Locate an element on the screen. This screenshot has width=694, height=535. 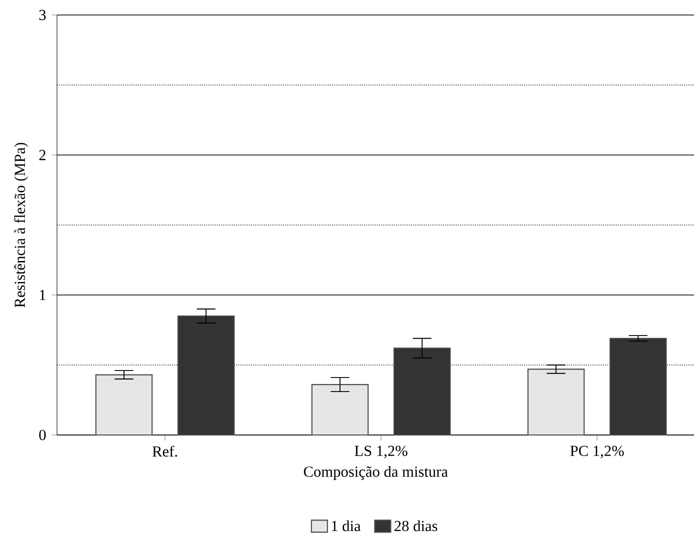
y-tick-label: 3 is located at coordinates (42, 15).